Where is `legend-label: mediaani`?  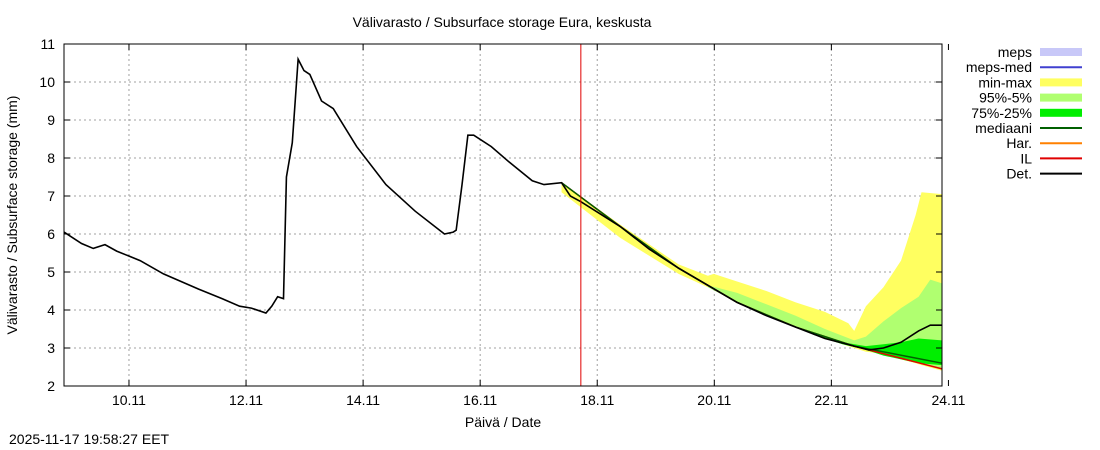
legend-label: mediaani is located at coordinates (1003, 128).